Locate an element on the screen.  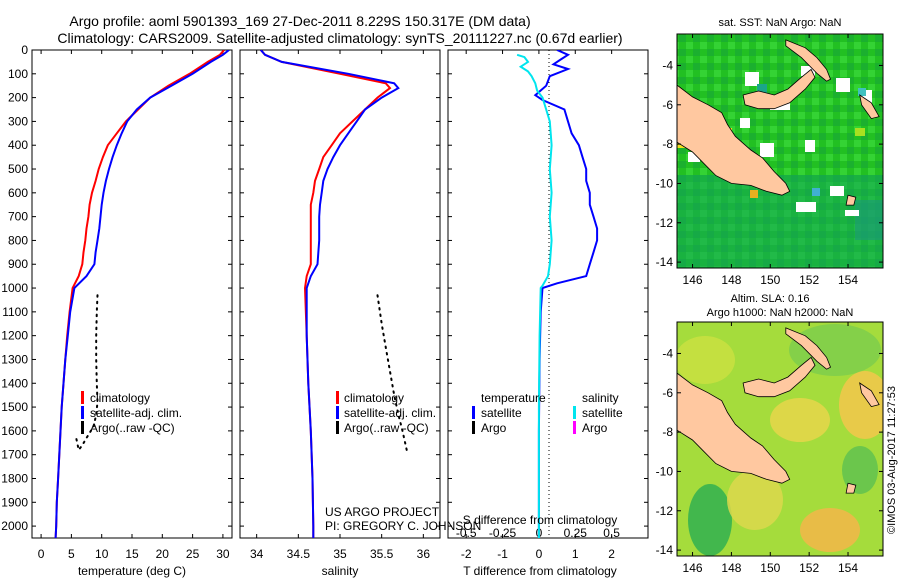
project-label: US ARGO PROJECT is located at coordinates (382, 512).